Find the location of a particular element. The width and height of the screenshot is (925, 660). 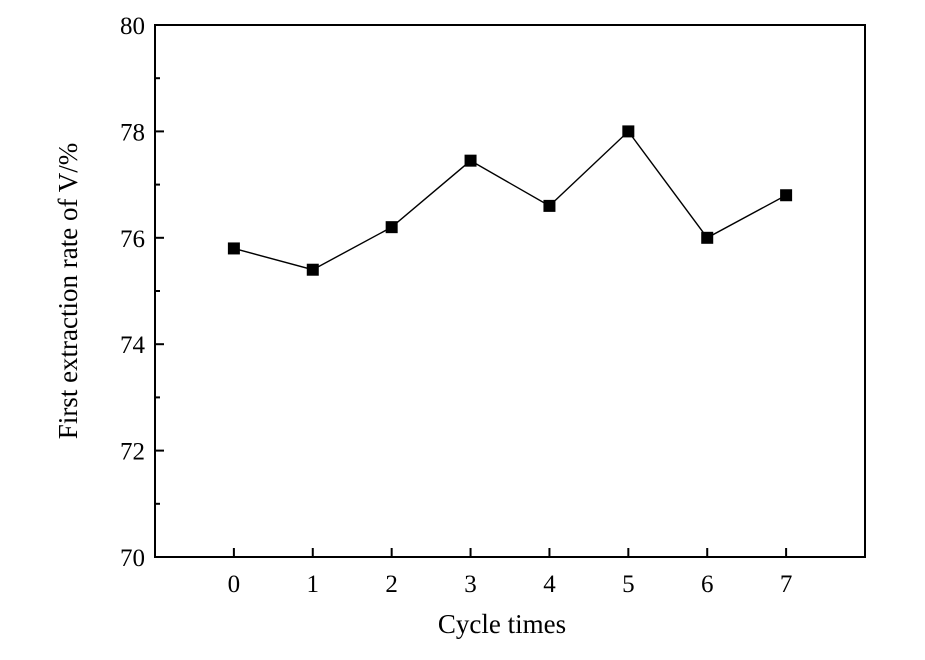

x-tick-label: 5 is located at coordinates (628, 584).